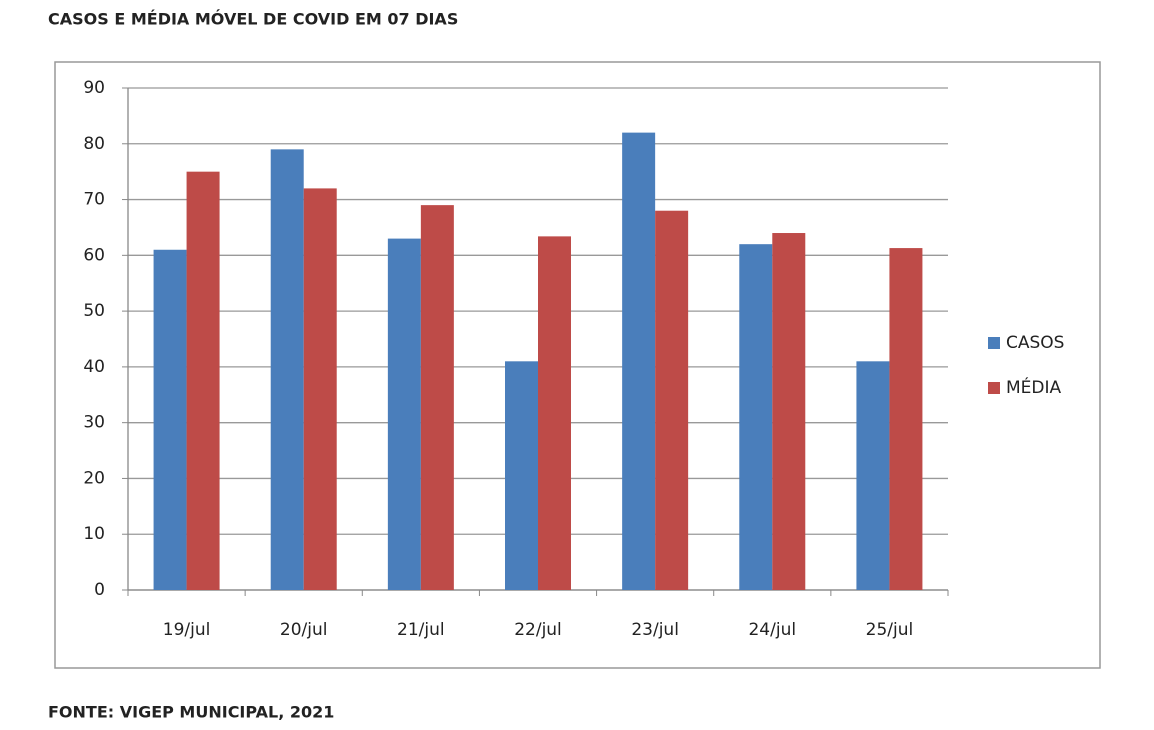 This screenshot has width=1154, height=730. I want to click on y-tick-label: 90, so click(94, 88).